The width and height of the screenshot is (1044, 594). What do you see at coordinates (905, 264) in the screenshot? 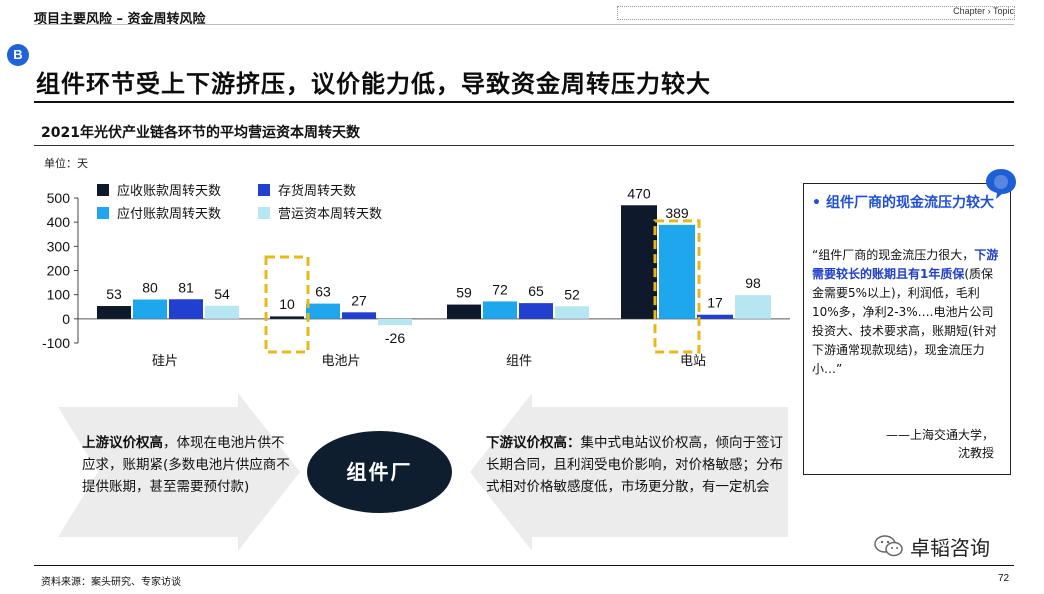
I see `quote-body-highlight: 下游需要较长的账期且有1年质保` at bounding box center [905, 264].